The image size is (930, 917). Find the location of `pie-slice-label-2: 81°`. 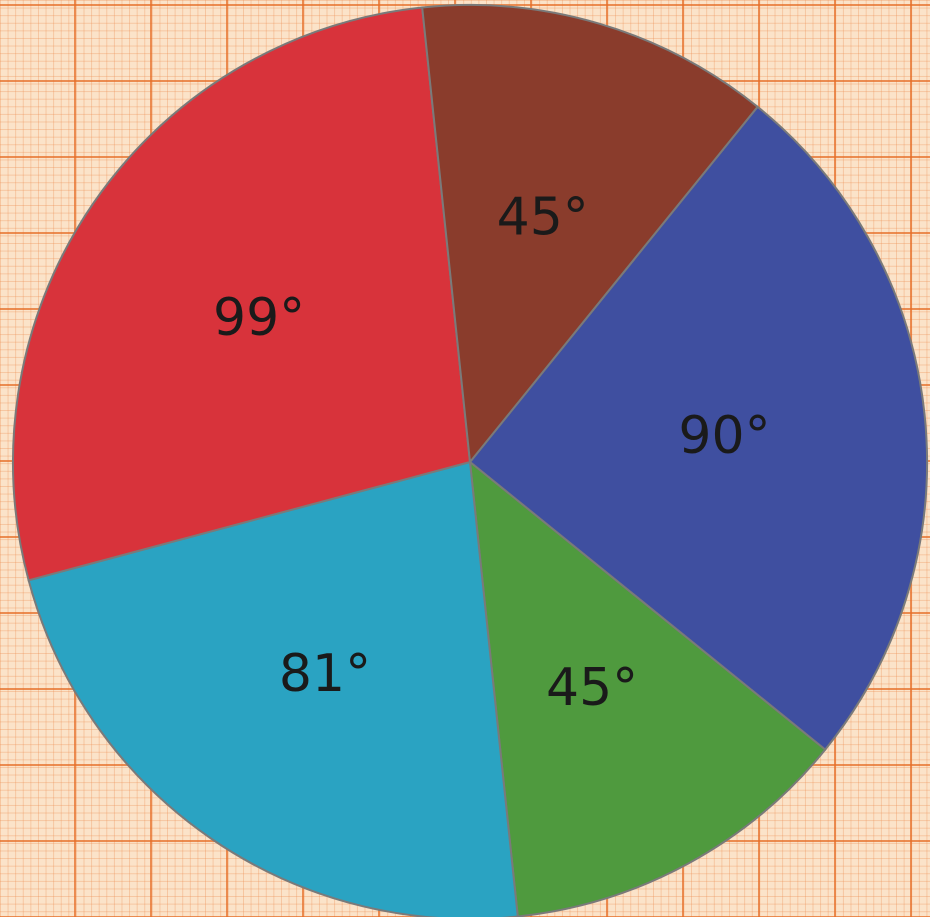

pie-slice-label-2: 81° is located at coordinates (325, 674).